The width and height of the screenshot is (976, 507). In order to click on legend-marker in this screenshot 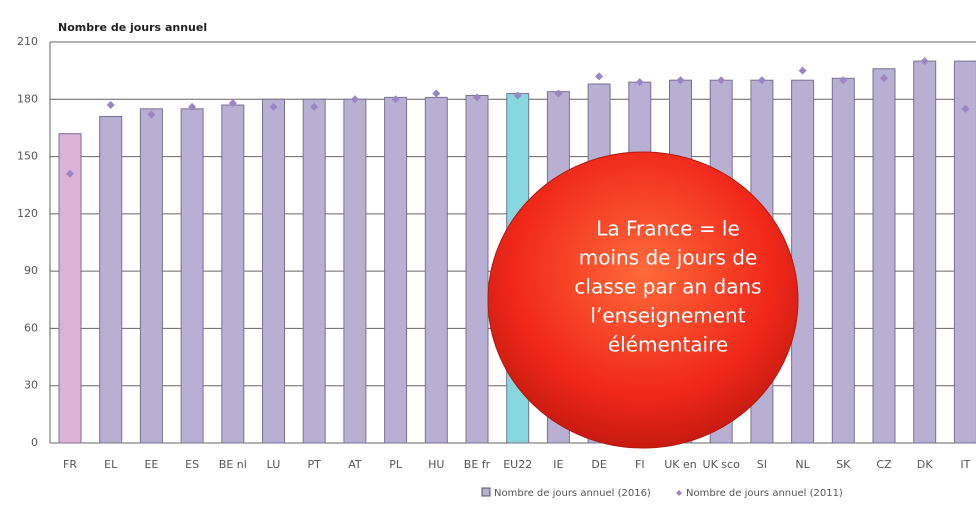, I will do `click(679, 493)`.